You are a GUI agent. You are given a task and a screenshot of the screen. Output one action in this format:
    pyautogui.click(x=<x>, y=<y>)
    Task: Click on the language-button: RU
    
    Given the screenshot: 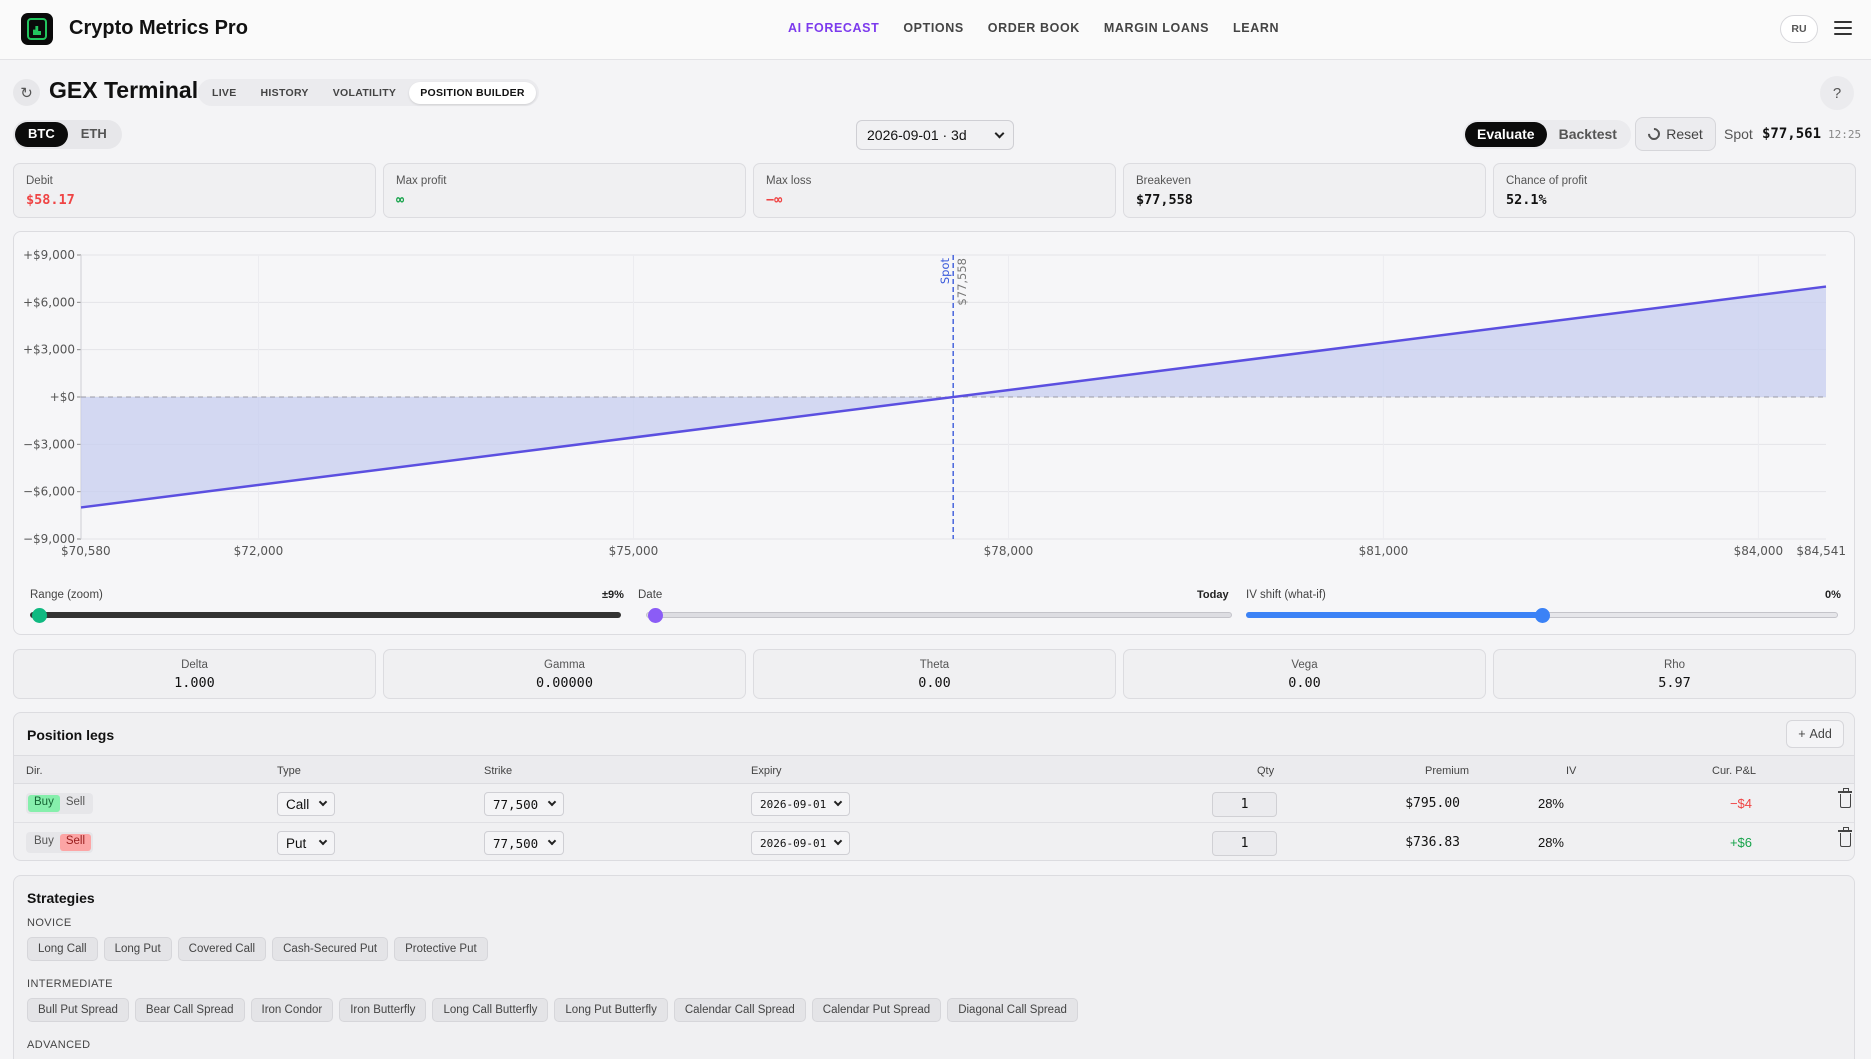 What is the action you would take?
    pyautogui.click(x=1799, y=29)
    